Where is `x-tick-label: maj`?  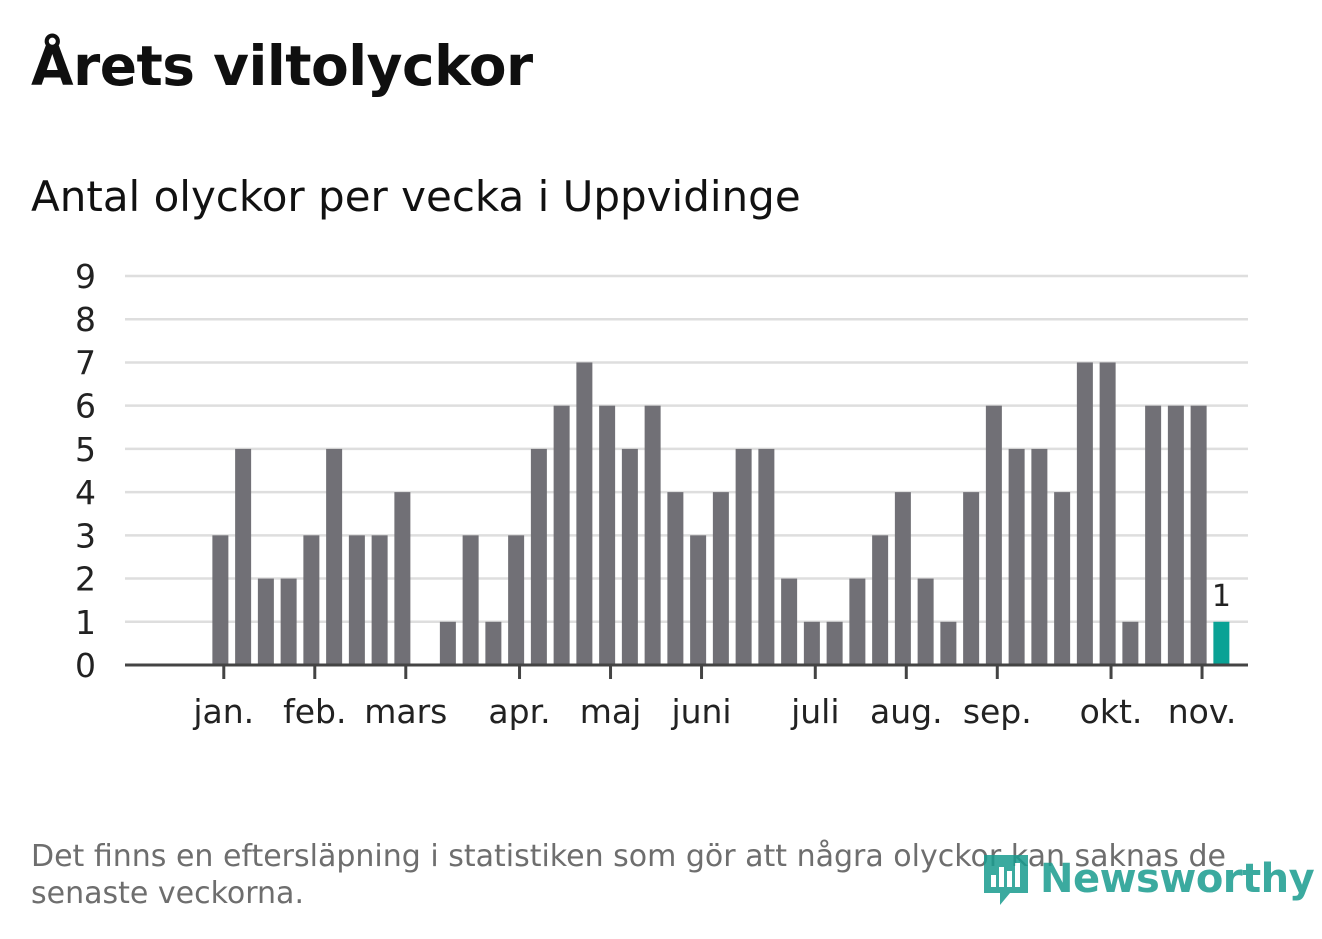
x-tick-label: maj is located at coordinates (611, 711).